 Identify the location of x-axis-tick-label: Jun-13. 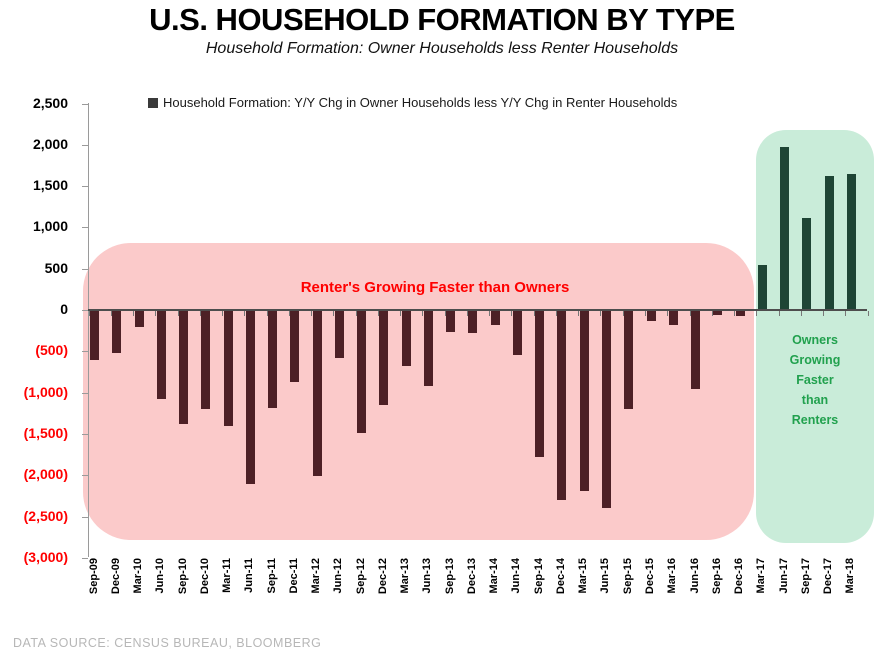
(427, 576).